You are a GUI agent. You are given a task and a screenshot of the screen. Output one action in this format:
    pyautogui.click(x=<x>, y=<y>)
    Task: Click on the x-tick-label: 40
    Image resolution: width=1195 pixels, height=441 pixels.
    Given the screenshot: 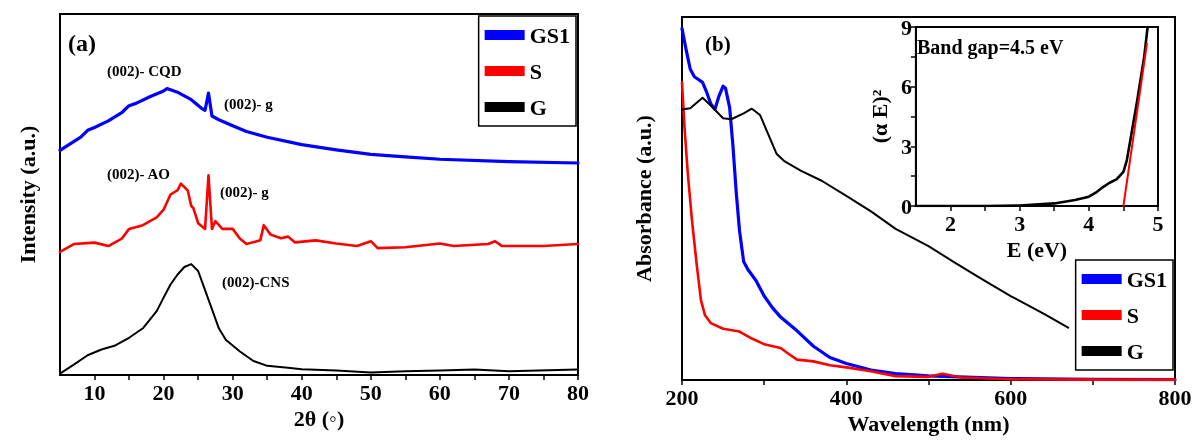 What is the action you would take?
    pyautogui.click(x=301, y=392)
    